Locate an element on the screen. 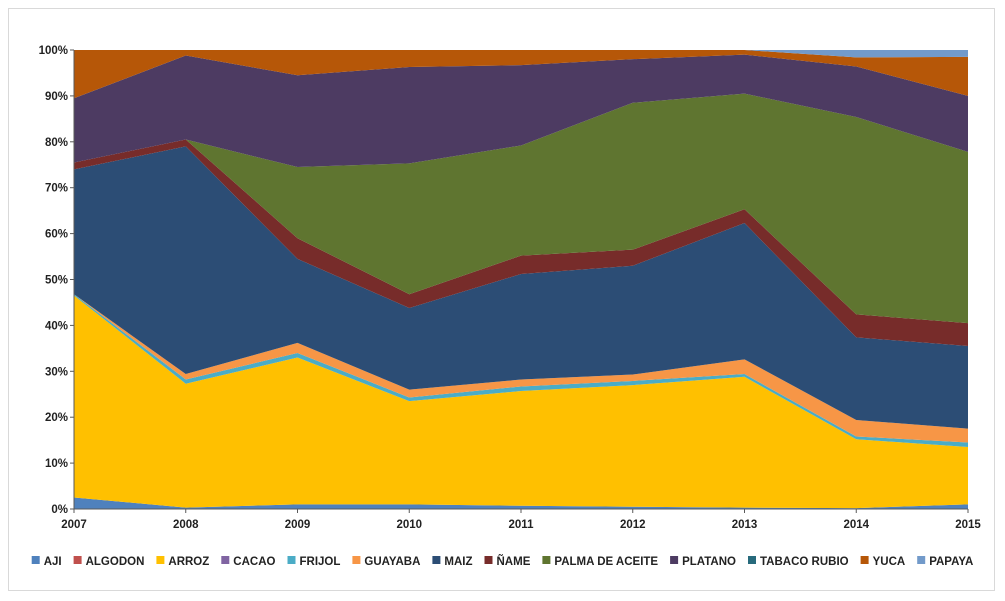  legend-item-platano: PLATANO is located at coordinates (703, 562).